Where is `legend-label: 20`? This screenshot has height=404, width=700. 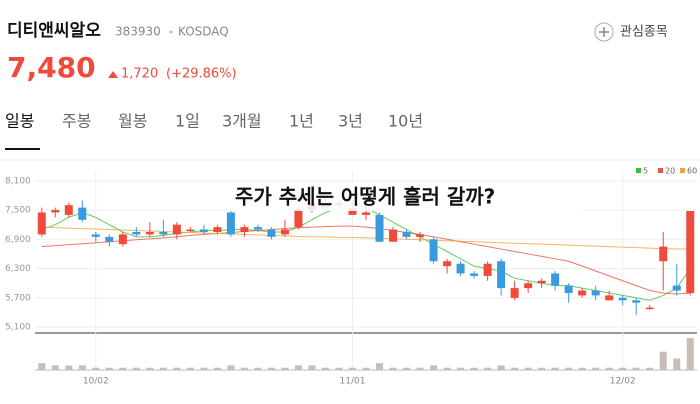 legend-label: 20 is located at coordinates (670, 171).